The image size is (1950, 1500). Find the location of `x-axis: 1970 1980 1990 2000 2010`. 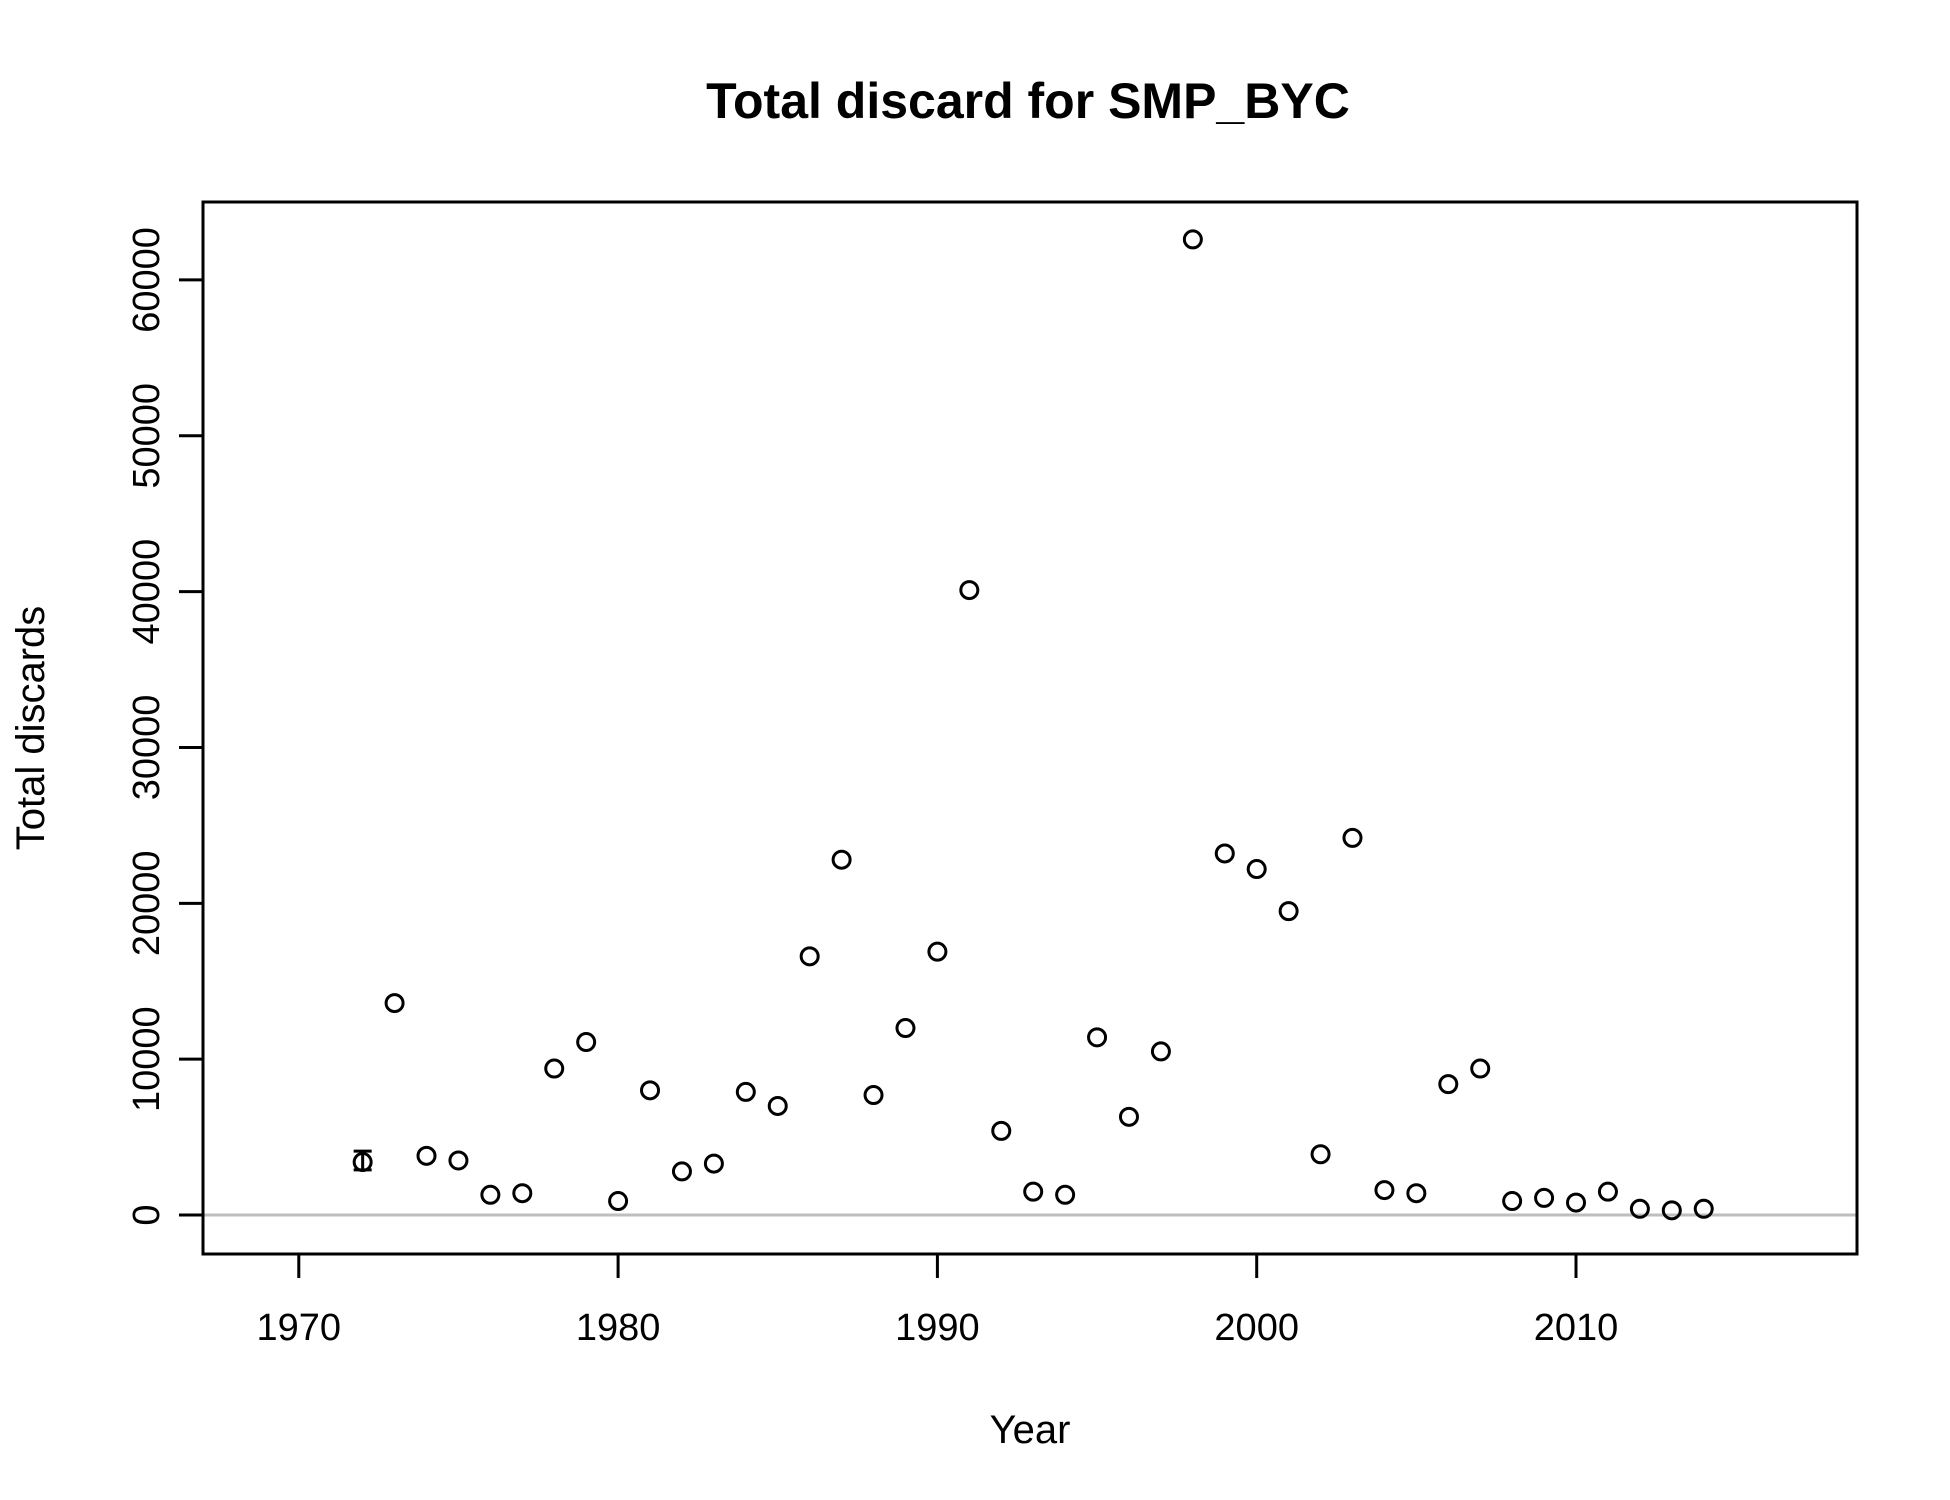

x-axis: 1970 1980 1990 2000 2010 is located at coordinates (938, 1301).